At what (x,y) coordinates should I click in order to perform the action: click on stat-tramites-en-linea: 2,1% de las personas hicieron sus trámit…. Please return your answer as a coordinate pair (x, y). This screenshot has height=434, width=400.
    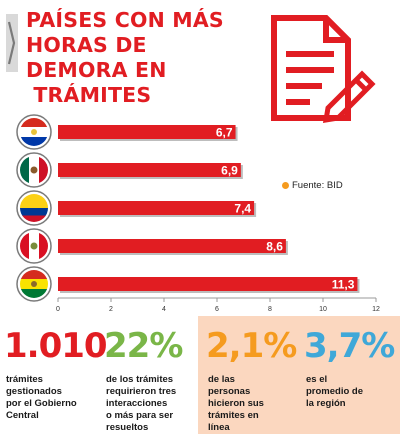
    Looking at the image, I should click on (250, 376).